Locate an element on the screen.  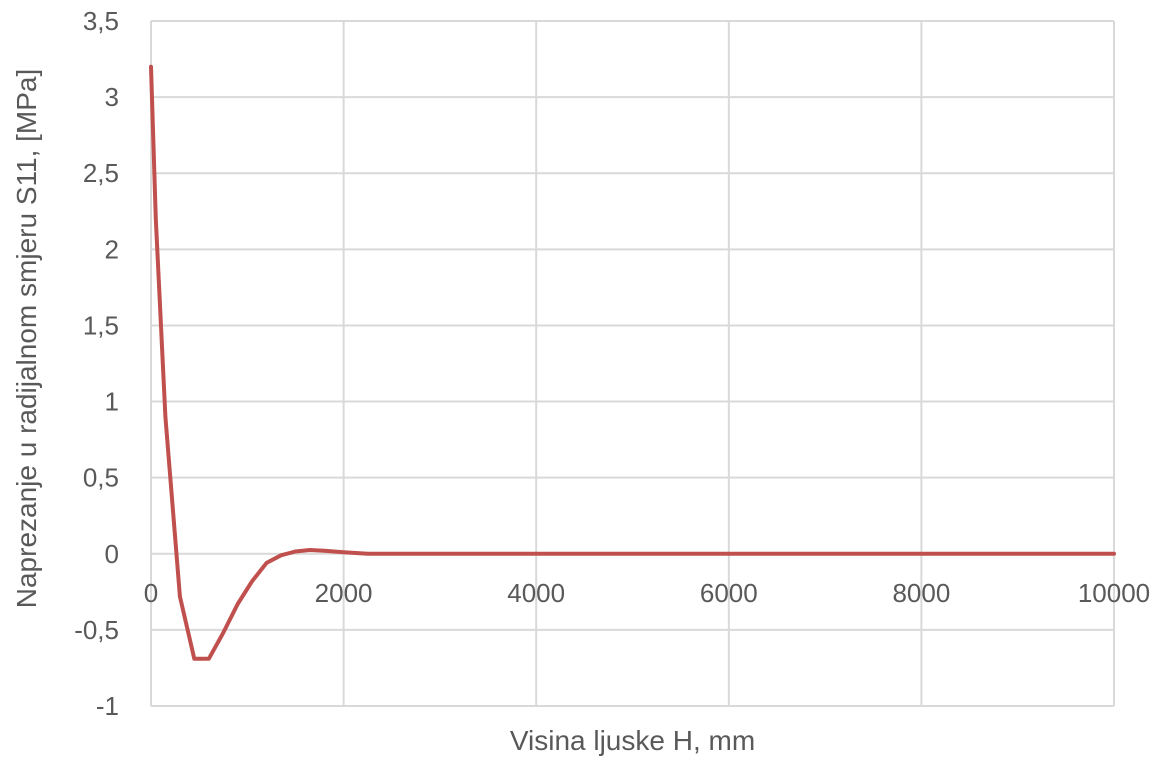
y-tick-label: -0,5 is located at coordinates (96, 630).